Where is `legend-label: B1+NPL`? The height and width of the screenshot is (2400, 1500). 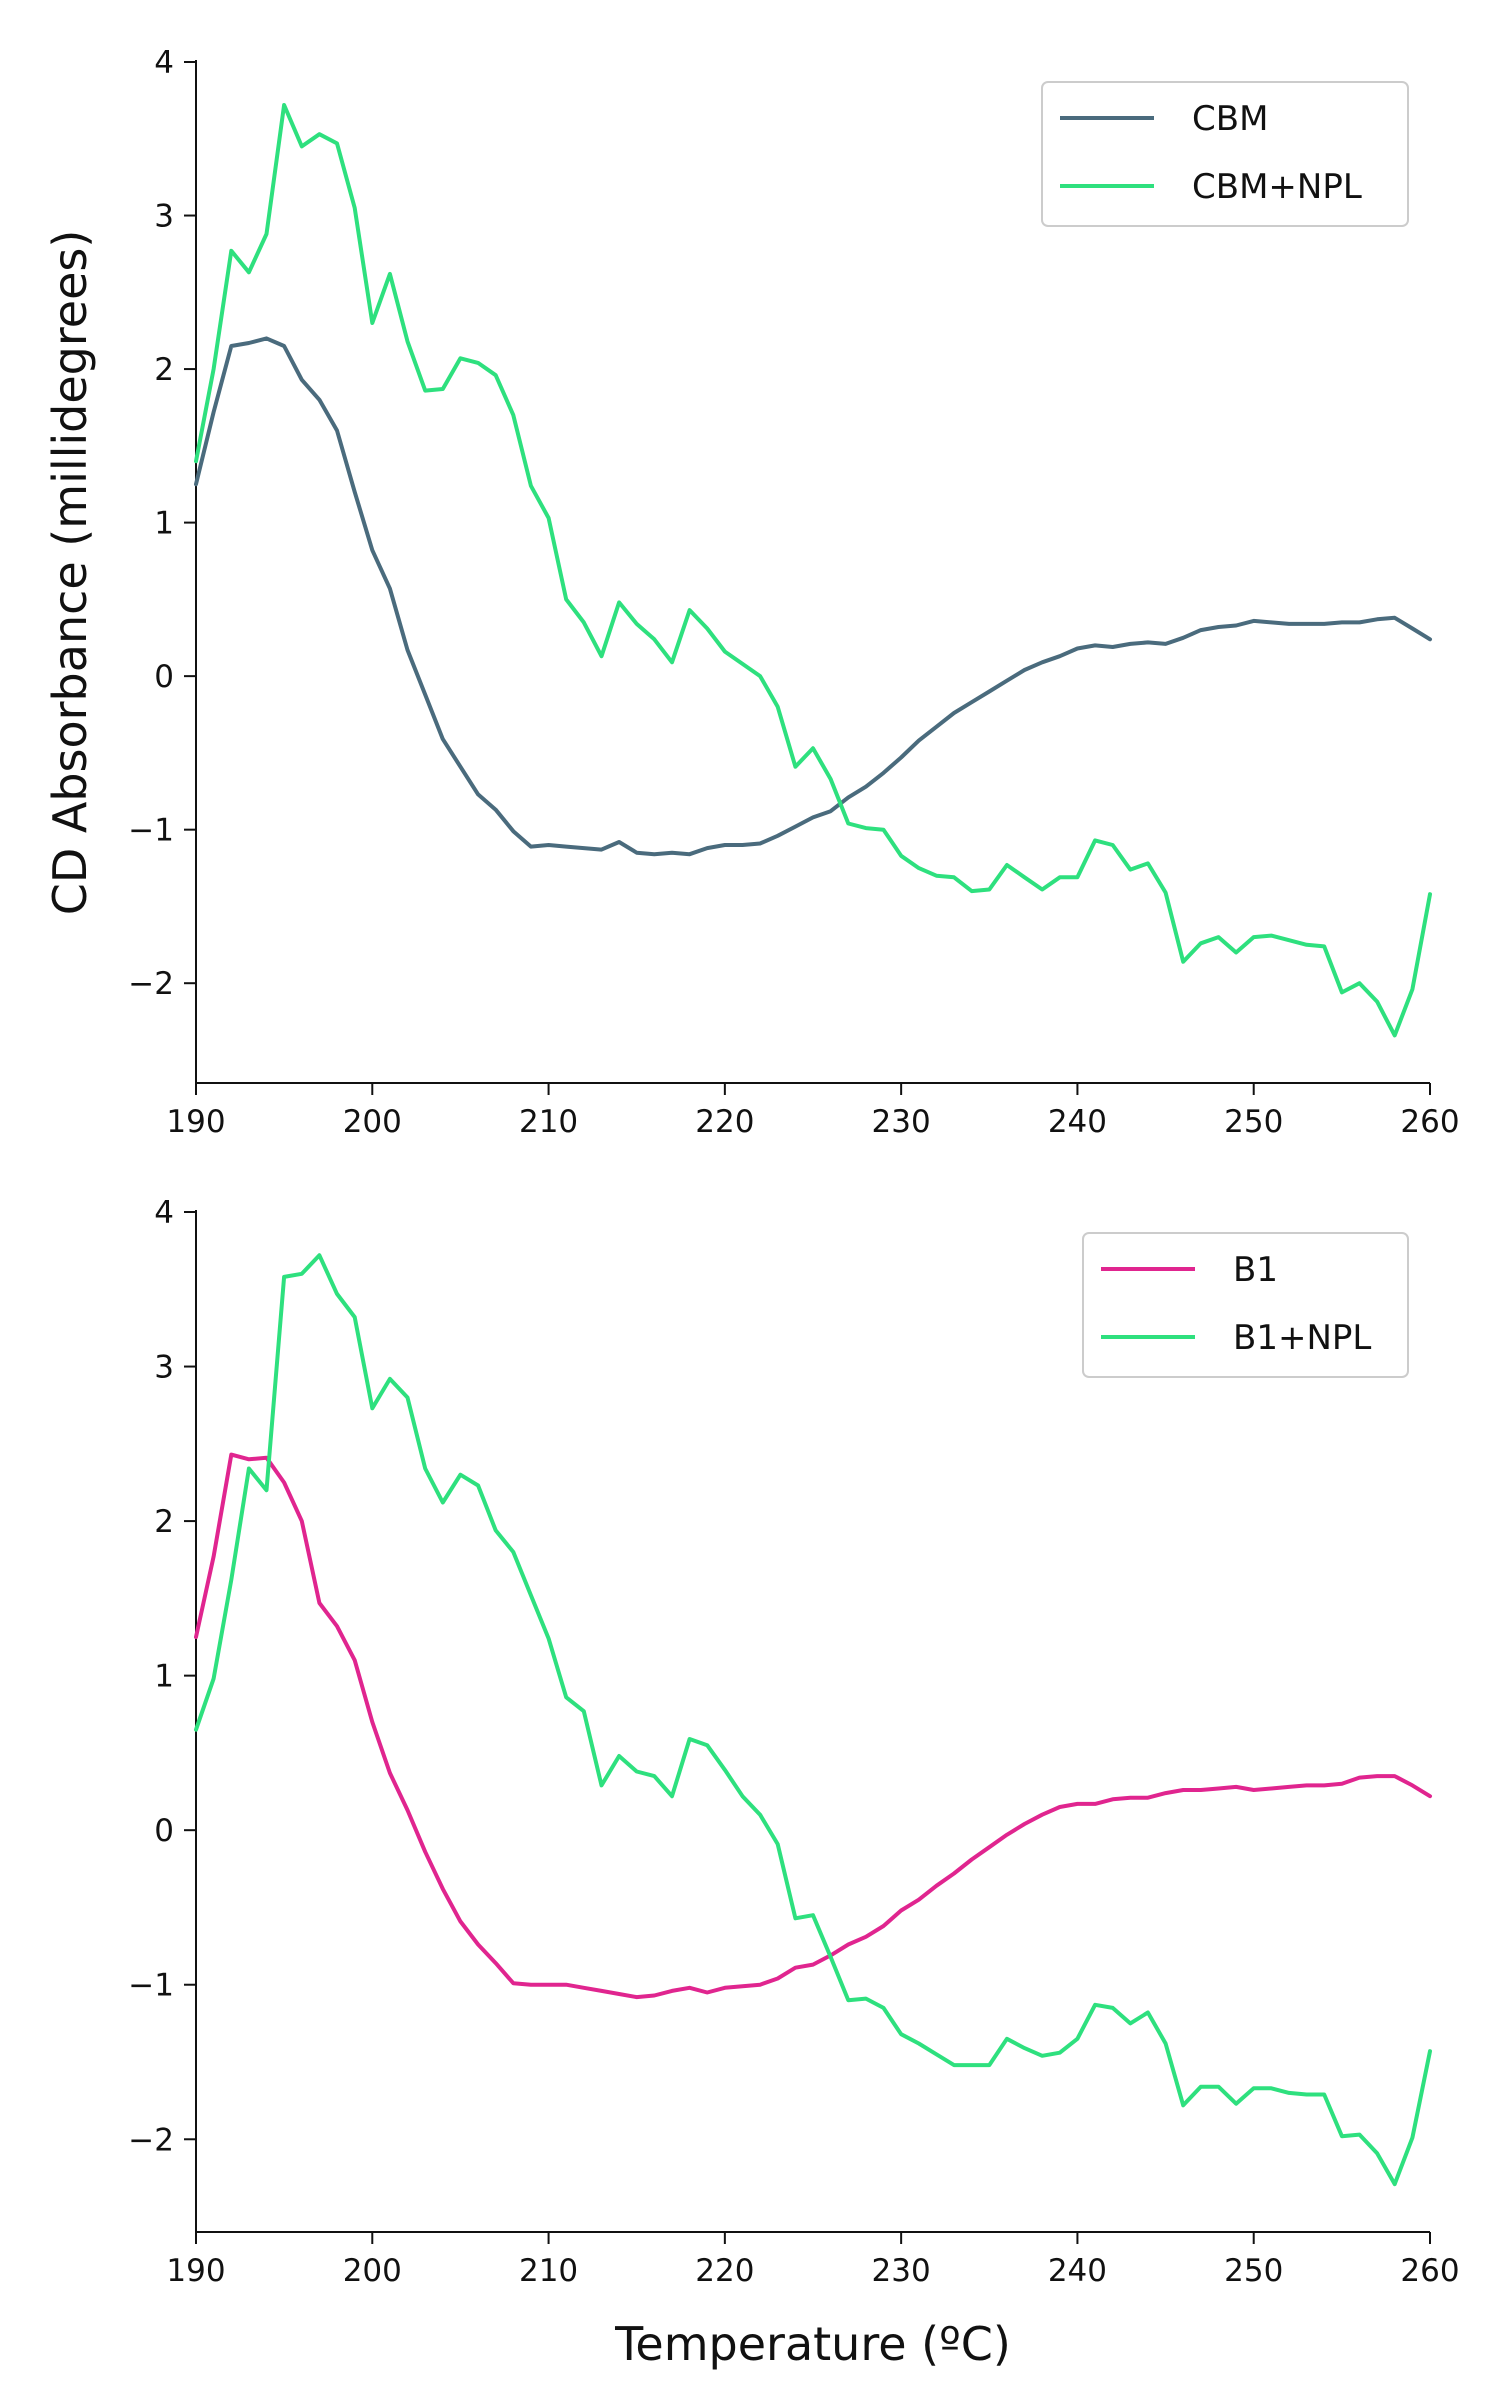
legend-label: B1+NPL is located at coordinates (1302, 1338).